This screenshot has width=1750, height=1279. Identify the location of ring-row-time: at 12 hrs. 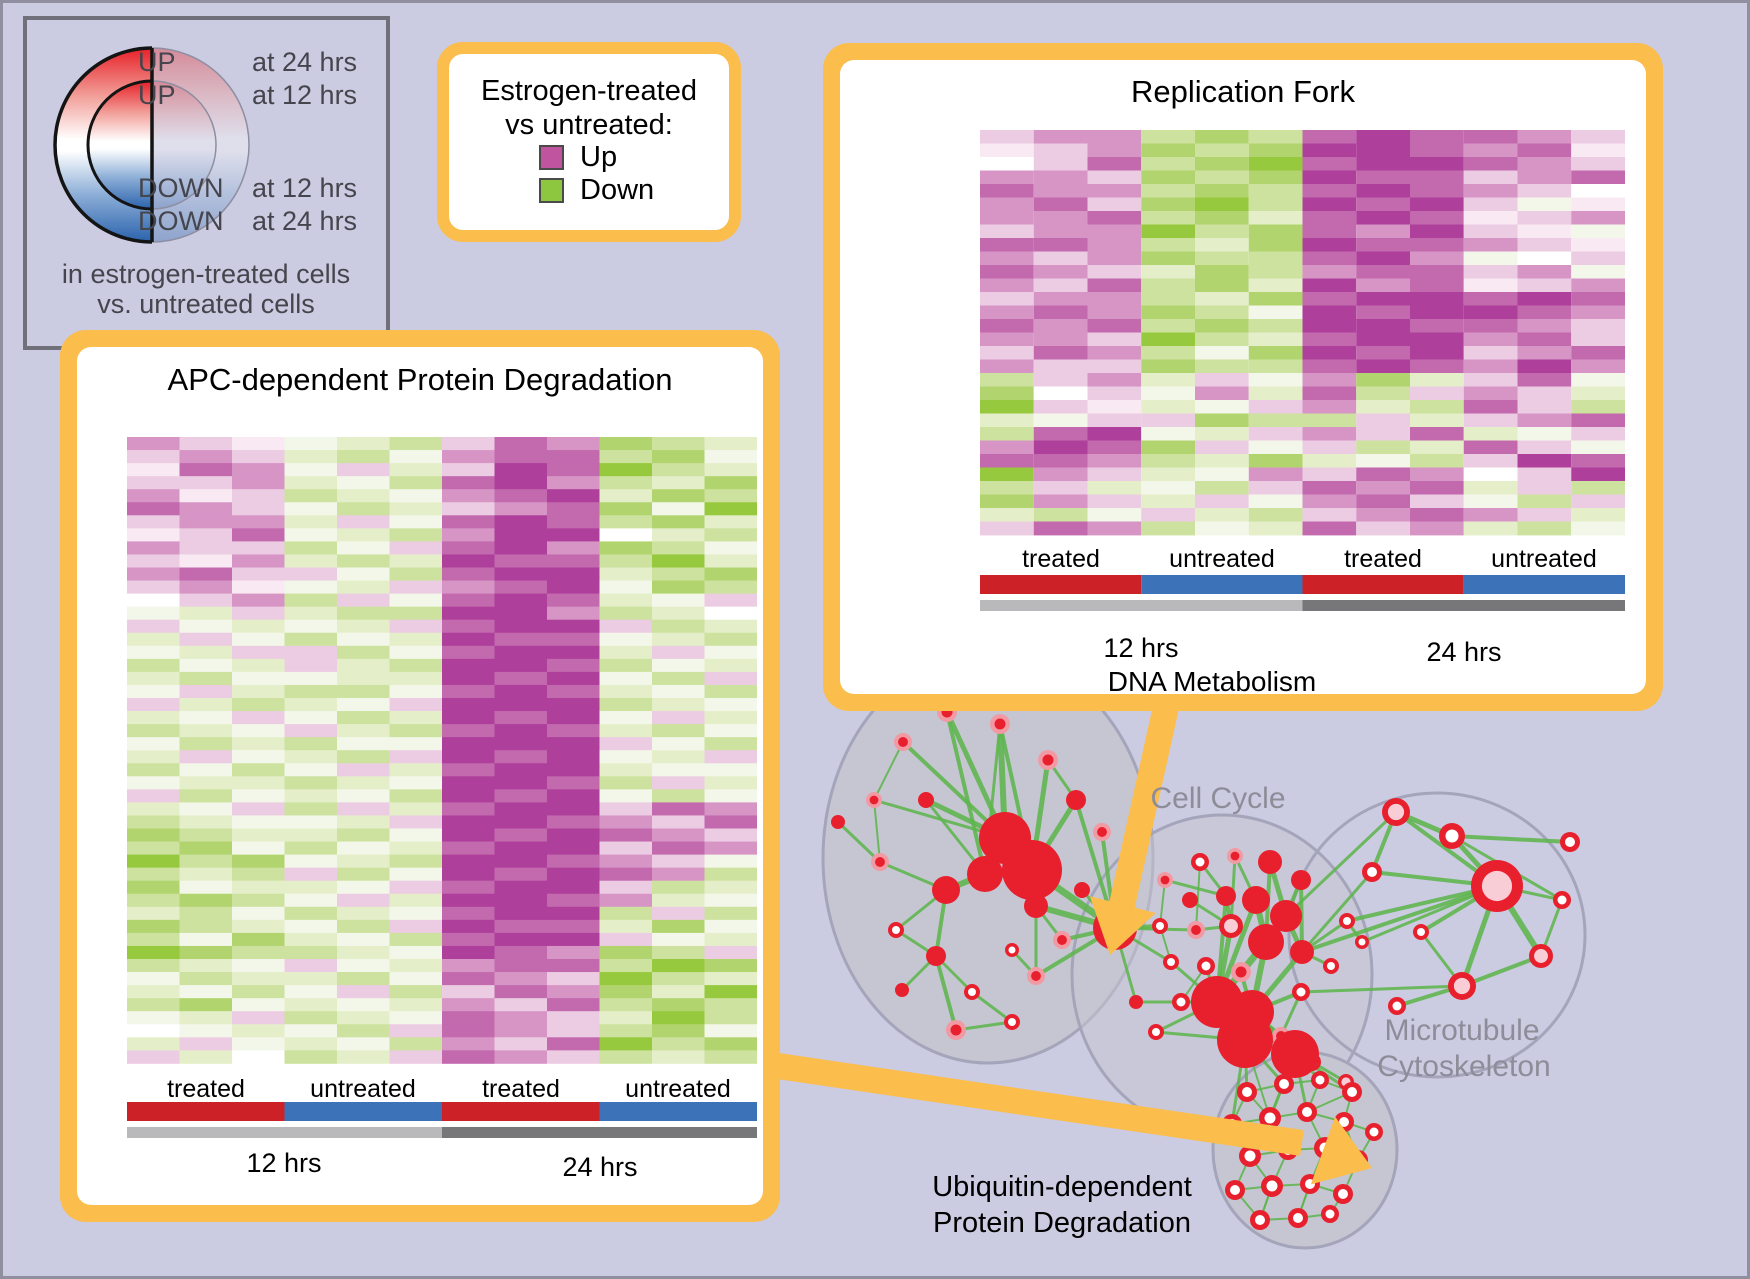
(304, 188).